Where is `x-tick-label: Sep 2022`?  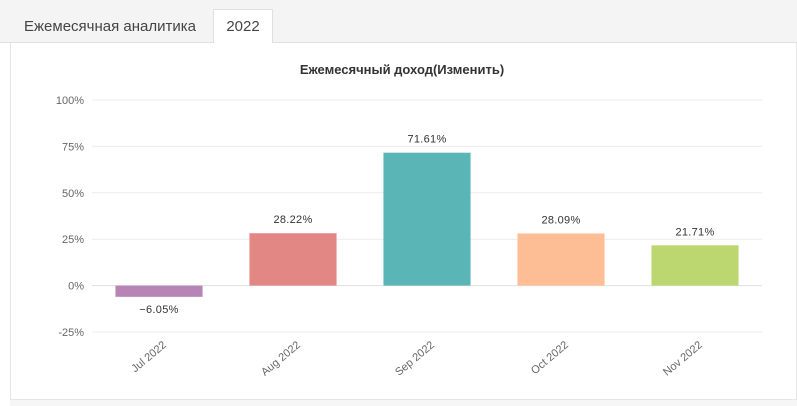
x-tick-label: Sep 2022 is located at coordinates (415, 358).